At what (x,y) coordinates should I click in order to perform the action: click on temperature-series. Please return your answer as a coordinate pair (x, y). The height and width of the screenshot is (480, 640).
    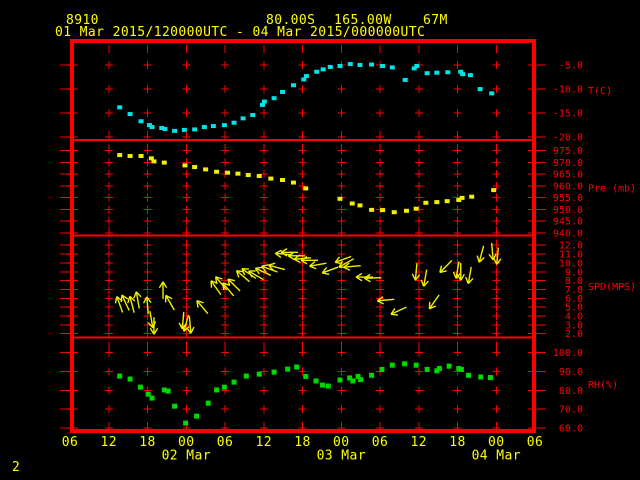
    Looking at the image, I should click on (306, 97).